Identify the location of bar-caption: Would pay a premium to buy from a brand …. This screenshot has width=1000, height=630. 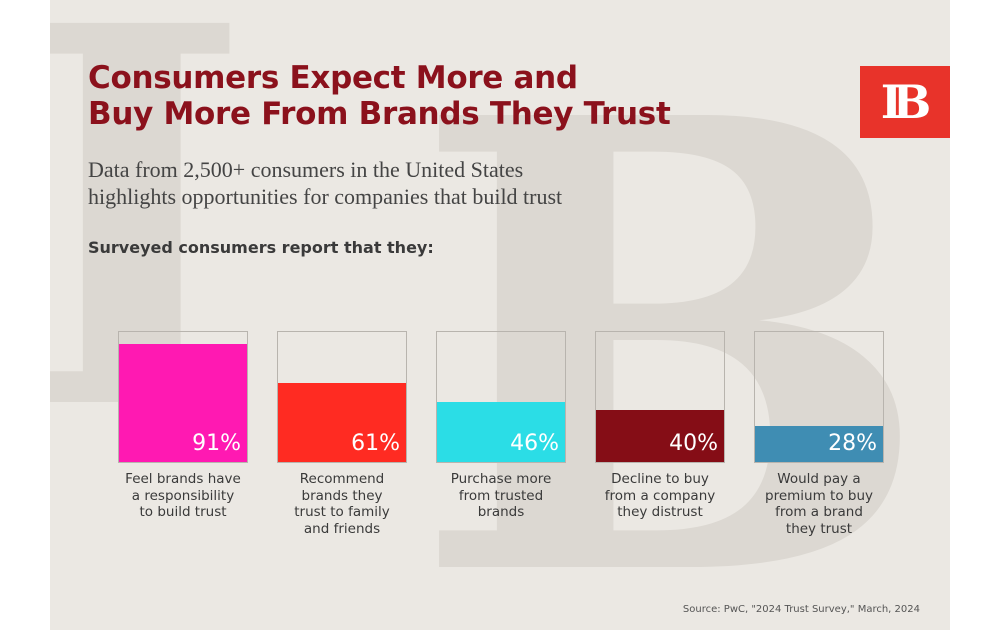
(819, 504).